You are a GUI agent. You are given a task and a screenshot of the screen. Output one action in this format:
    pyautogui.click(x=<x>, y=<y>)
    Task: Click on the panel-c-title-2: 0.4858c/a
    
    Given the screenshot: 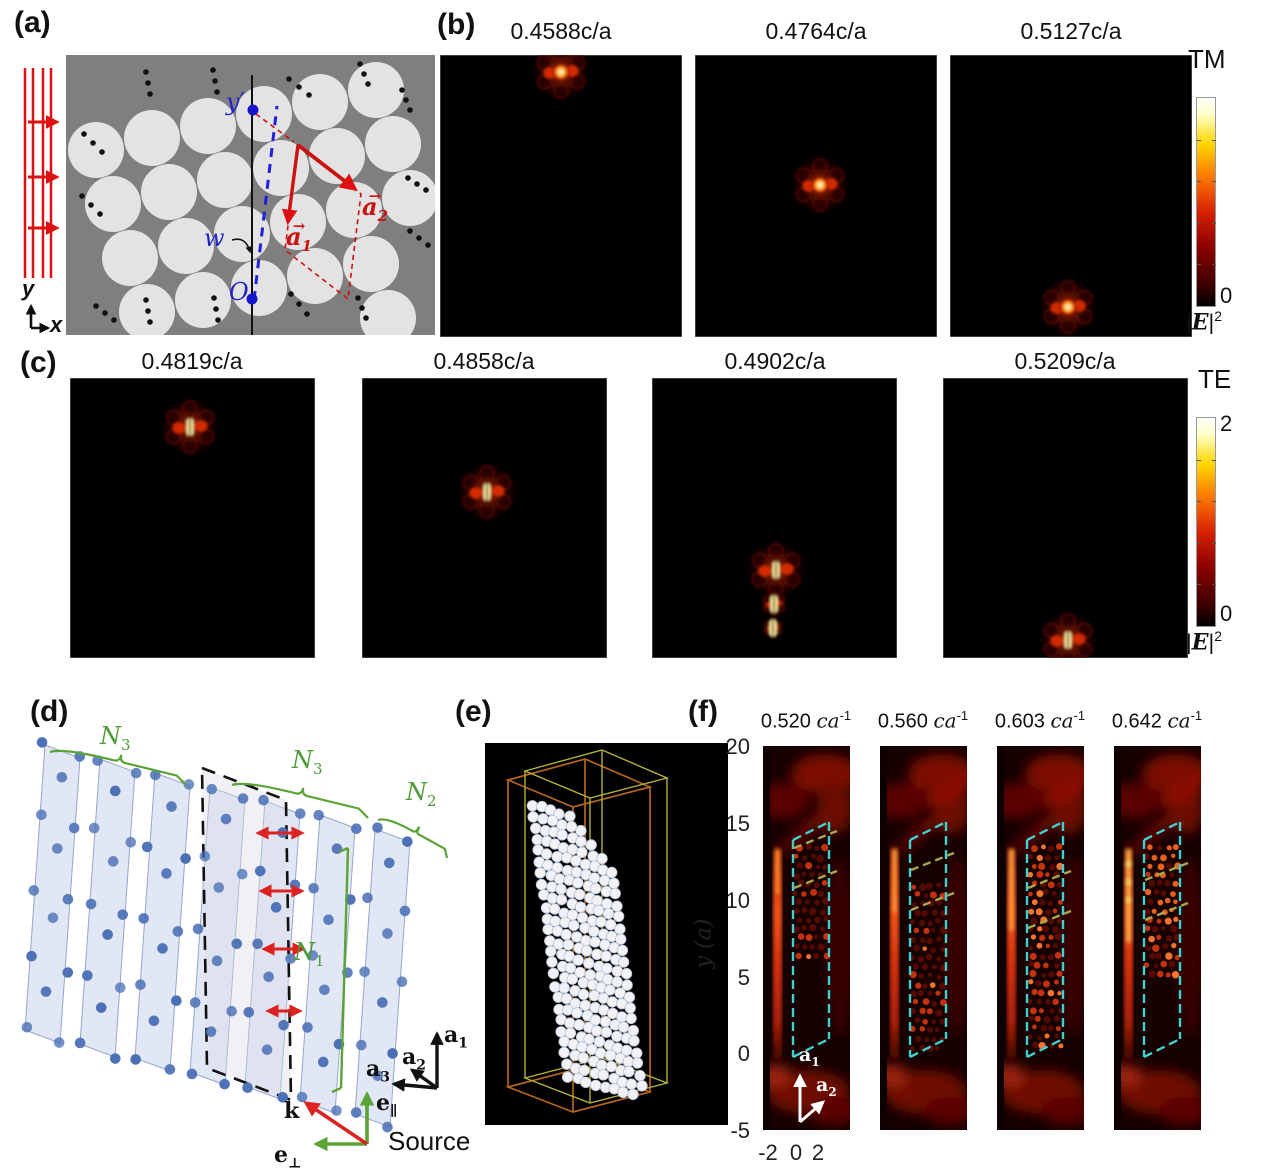 What is the action you would take?
    pyautogui.click(x=484, y=361)
    